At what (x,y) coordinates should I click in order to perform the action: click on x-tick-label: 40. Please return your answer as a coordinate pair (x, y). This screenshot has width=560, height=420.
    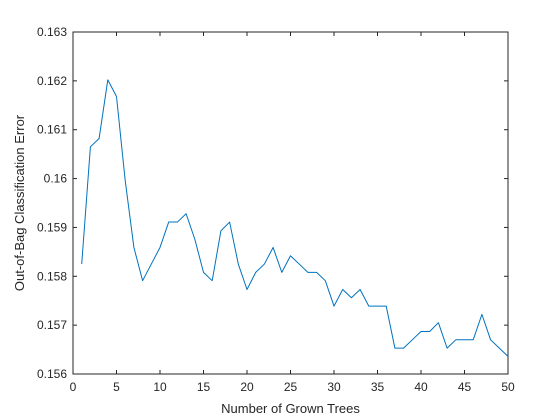
    Looking at the image, I should click on (421, 387).